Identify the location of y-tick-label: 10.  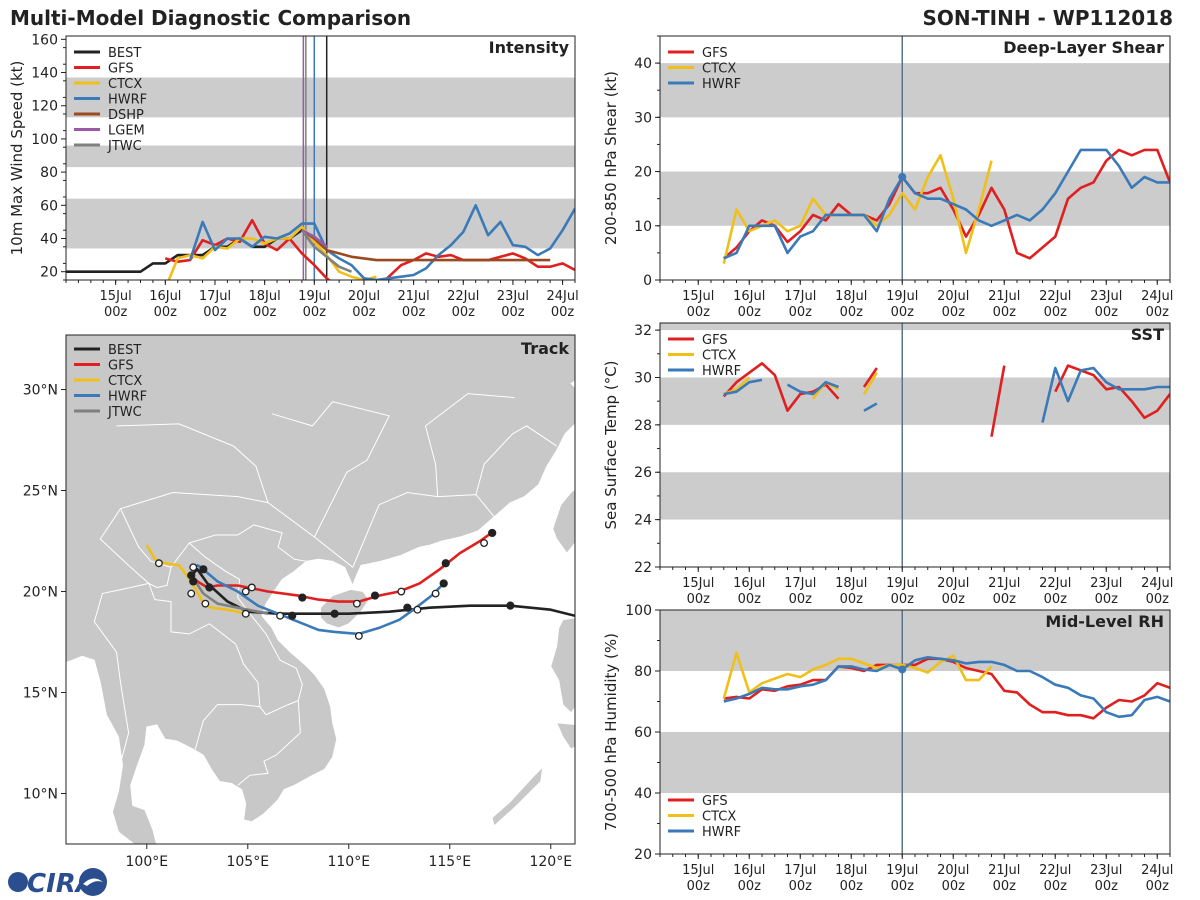
(643, 227).